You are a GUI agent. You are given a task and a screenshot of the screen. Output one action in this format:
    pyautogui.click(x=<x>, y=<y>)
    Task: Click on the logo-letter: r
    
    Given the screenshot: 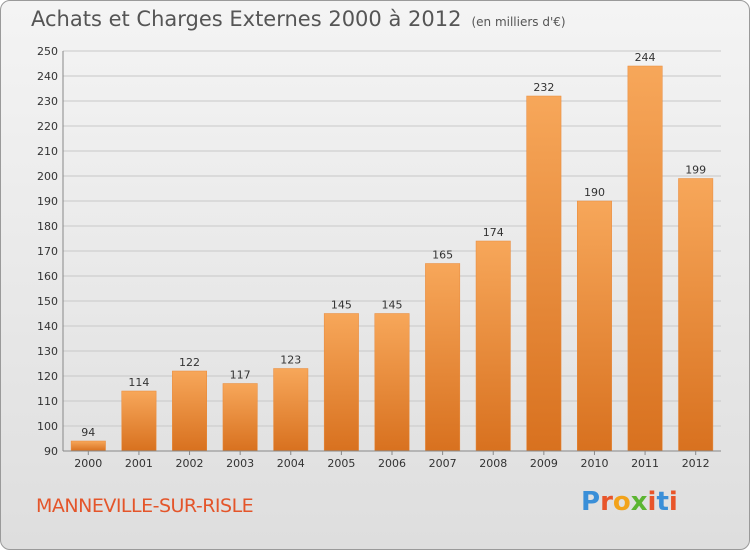 What is the action you would take?
    pyautogui.click(x=606, y=502)
    